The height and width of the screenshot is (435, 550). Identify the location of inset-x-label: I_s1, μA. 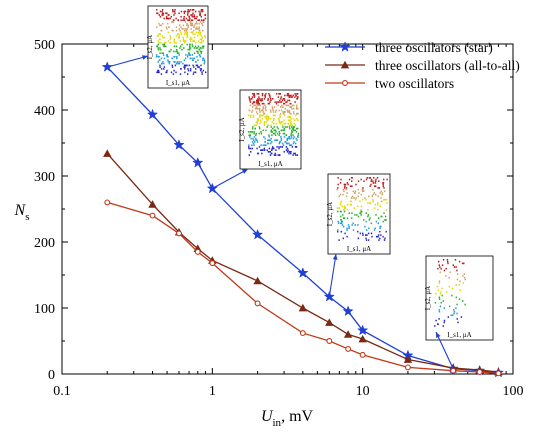
(459, 335).